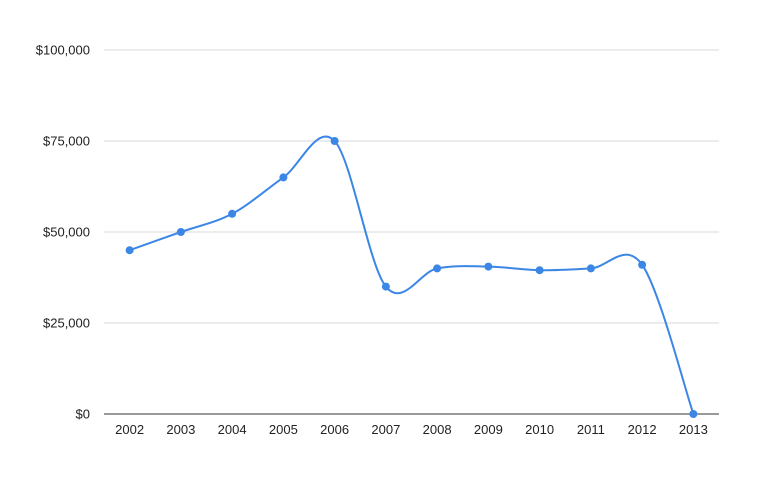  I want to click on data-point-2013, so click(693, 414).